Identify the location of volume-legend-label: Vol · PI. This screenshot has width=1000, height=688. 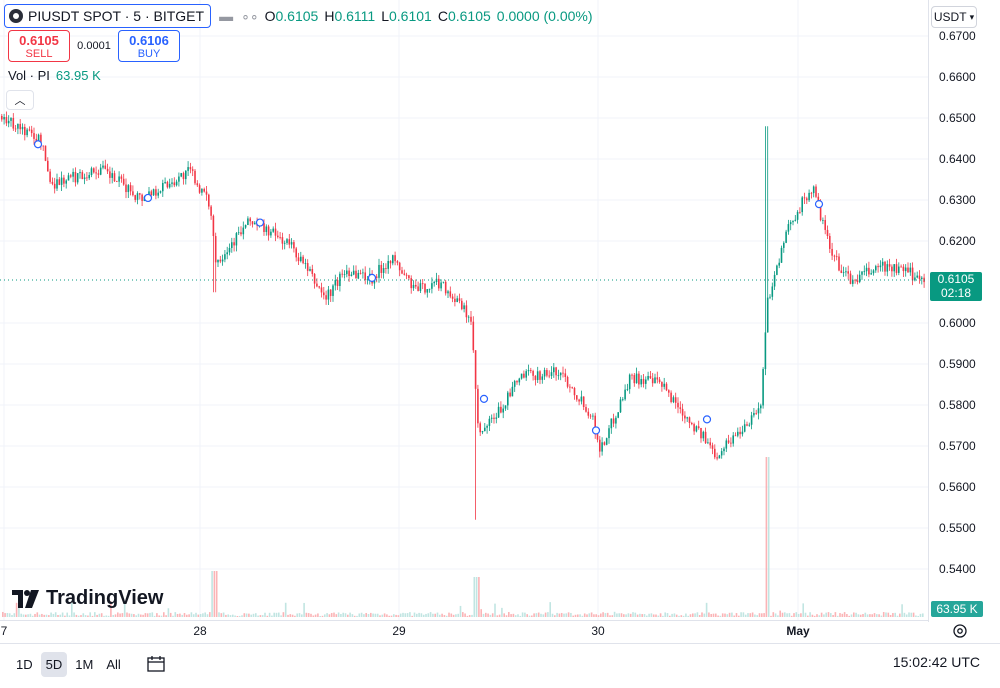
(29, 75).